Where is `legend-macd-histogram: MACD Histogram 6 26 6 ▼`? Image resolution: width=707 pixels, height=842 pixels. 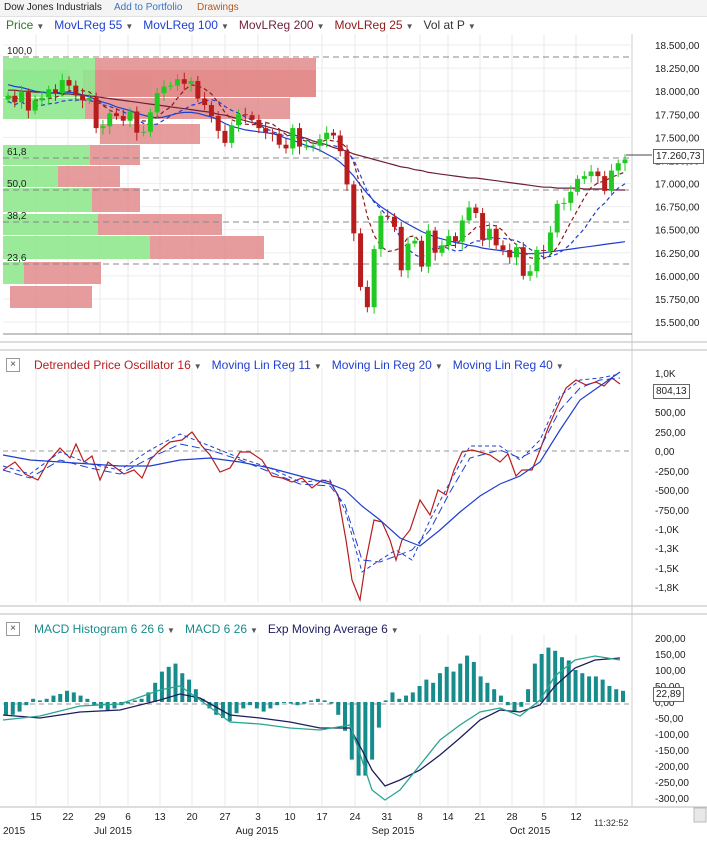
legend-macd-histogram: MACD Histogram 6 26 6 ▼ is located at coordinates (104, 630).